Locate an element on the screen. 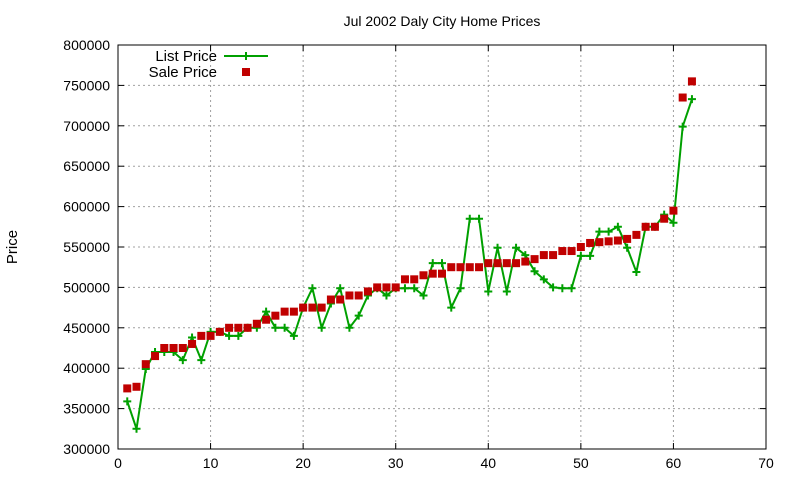 The width and height of the screenshot is (800, 480). x-tick-label: 0 is located at coordinates (118, 463).